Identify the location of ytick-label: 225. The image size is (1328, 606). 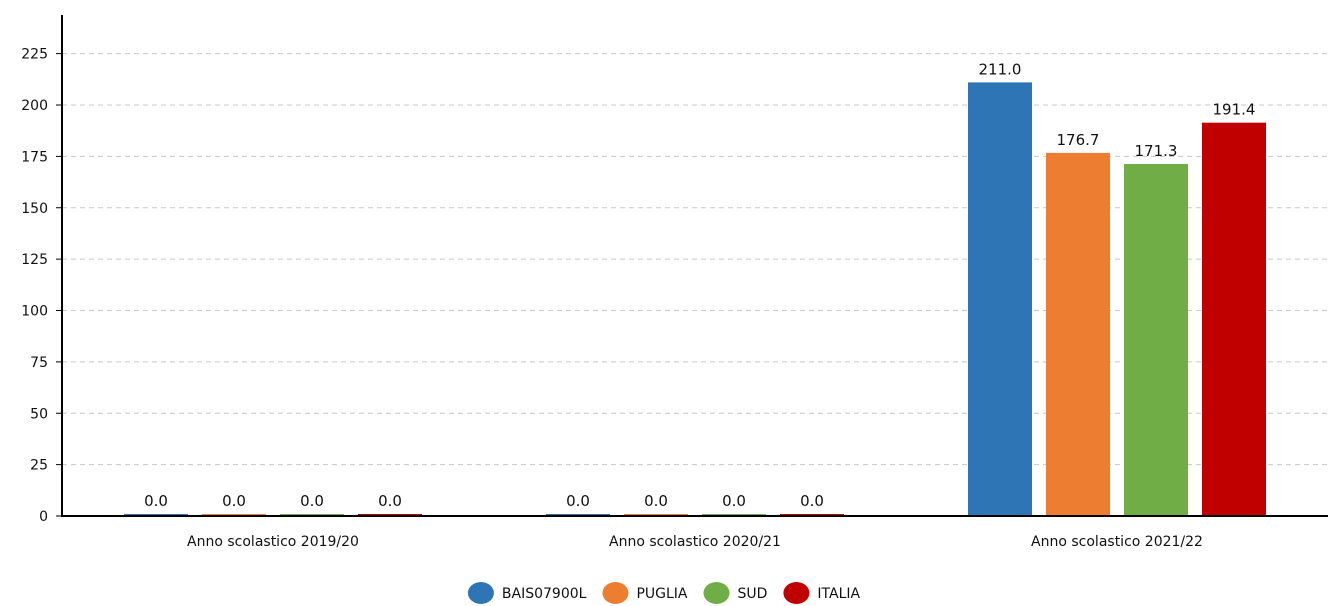
(34, 55).